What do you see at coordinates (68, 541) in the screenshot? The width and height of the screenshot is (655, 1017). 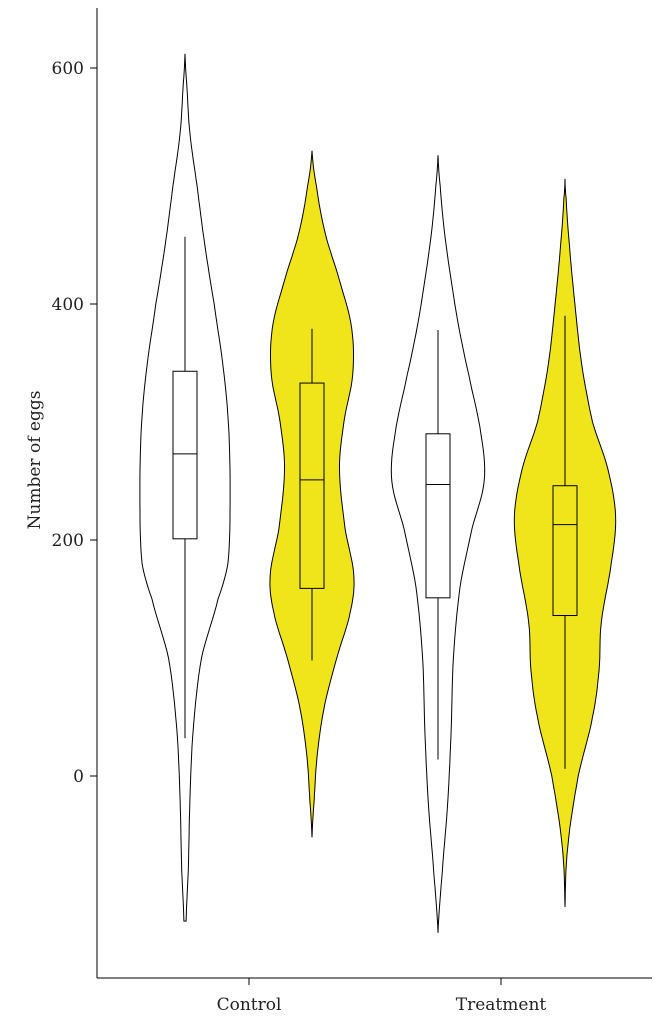 I see `y-tick-label: 200` at bounding box center [68, 541].